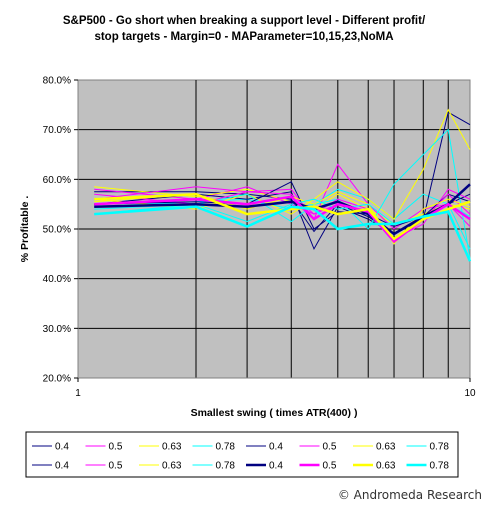  Describe the element at coordinates (274, 413) in the screenshot. I see `x-axis-label: Smallest swing ( times ATR(400) )` at that location.